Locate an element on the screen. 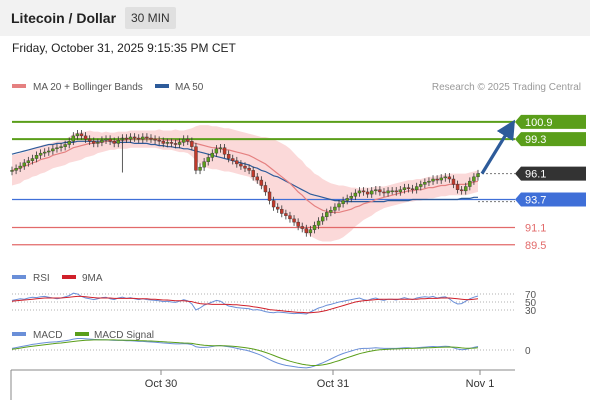 The width and height of the screenshot is (590, 400). rsi-tick-50: 50 is located at coordinates (531, 303).